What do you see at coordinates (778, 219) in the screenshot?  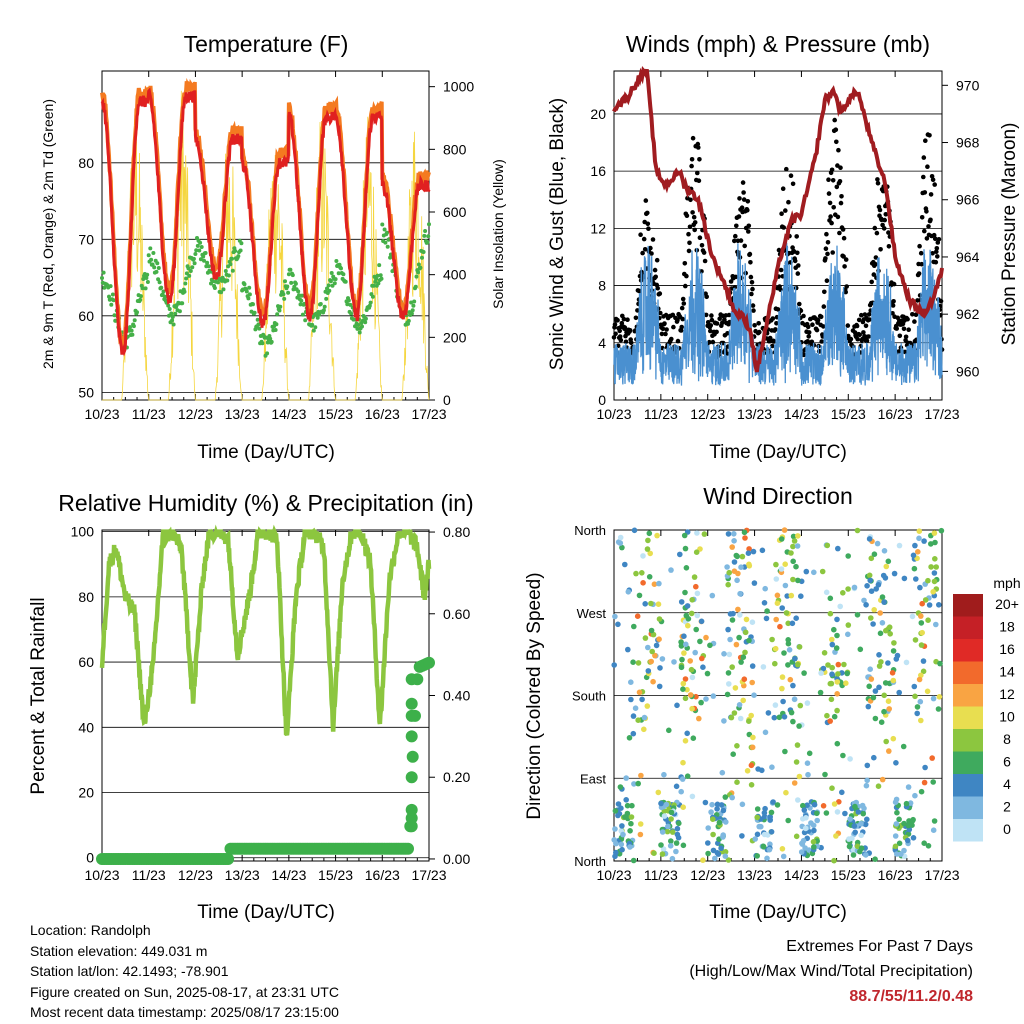 I see `pressure-series` at bounding box center [778, 219].